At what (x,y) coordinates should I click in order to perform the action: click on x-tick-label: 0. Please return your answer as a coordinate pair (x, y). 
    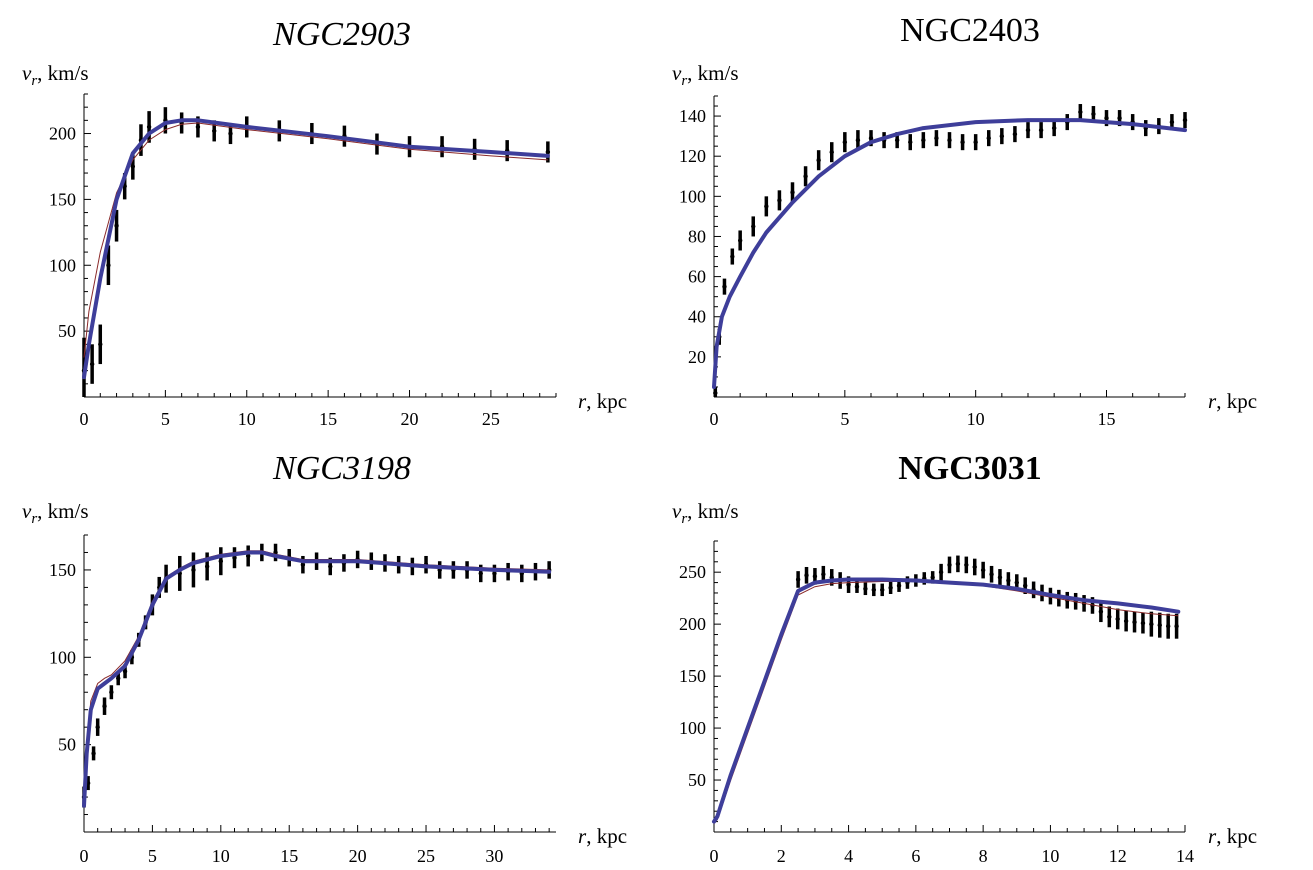
    Looking at the image, I should click on (714, 856).